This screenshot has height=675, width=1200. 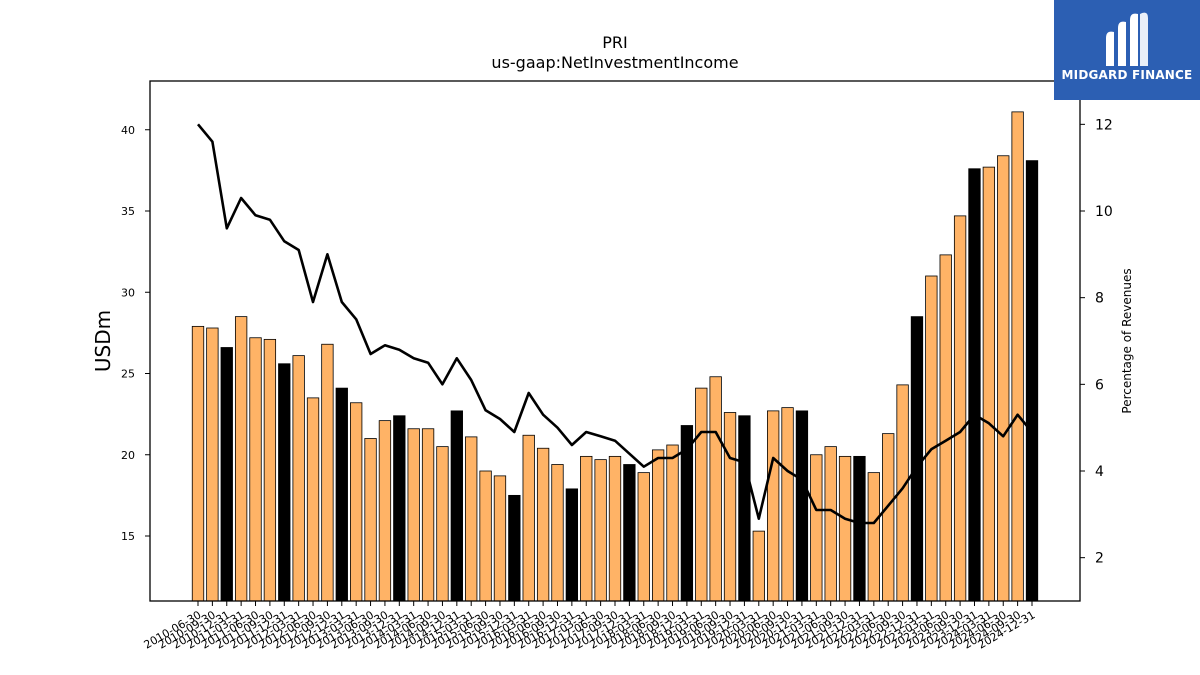 I want to click on y-tick-label-15: 15, so click(x=128, y=536).